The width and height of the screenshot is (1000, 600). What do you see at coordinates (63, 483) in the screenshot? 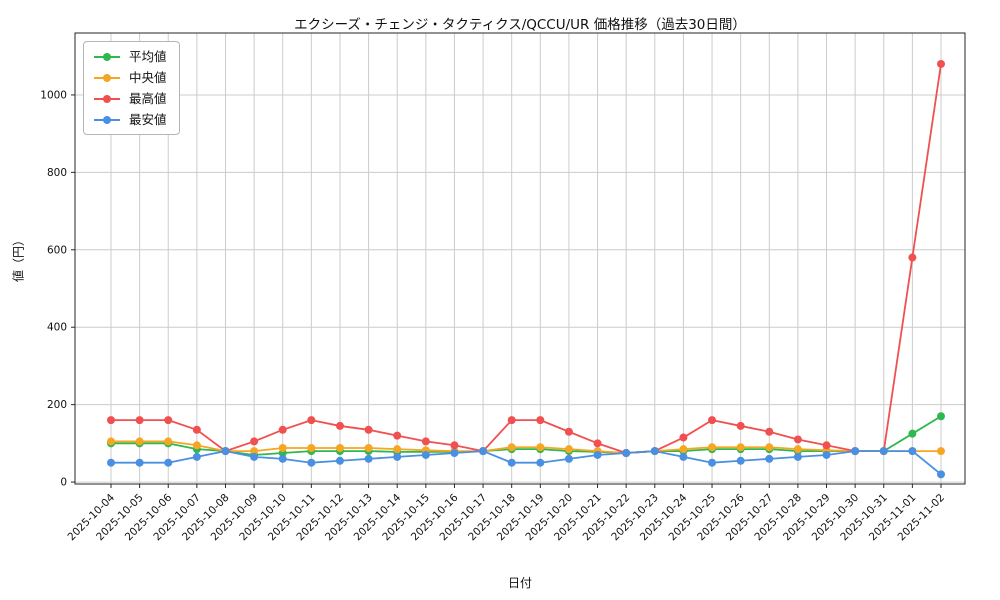
I see `y-tick-label: 0` at bounding box center [63, 483].